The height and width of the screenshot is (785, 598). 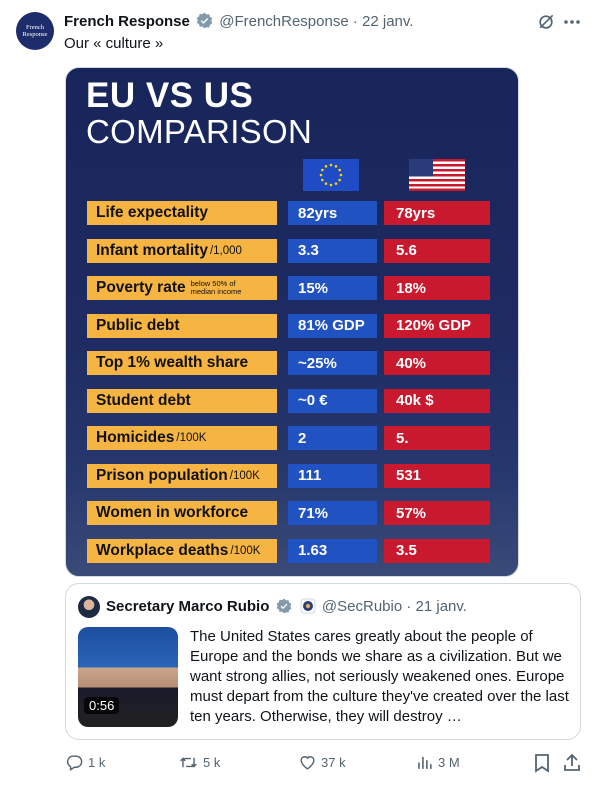 I want to click on row-label: Student debt, so click(x=143, y=400).